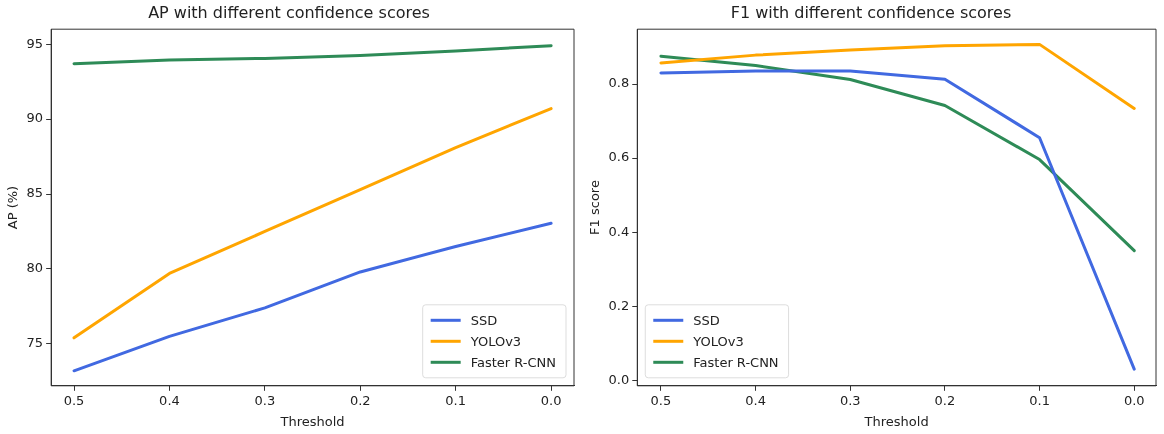 The height and width of the screenshot is (434, 1164). I want to click on y-tick-label: 0.0, so click(619, 379).